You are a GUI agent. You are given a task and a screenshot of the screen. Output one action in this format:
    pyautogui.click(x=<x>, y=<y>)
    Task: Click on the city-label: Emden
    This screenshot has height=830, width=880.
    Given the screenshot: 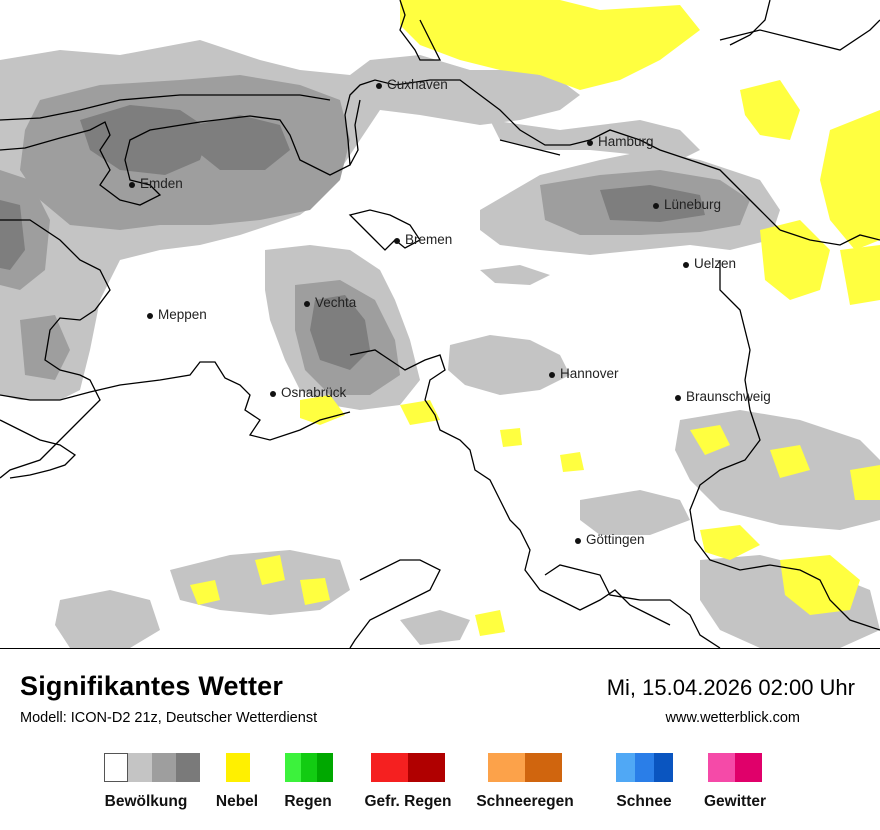 What is the action you would take?
    pyautogui.click(x=161, y=183)
    